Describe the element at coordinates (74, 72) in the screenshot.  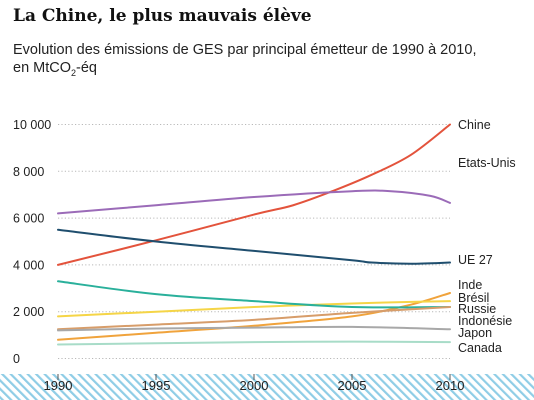
I see `subtitle-line-2-subscript: 2` at that location.